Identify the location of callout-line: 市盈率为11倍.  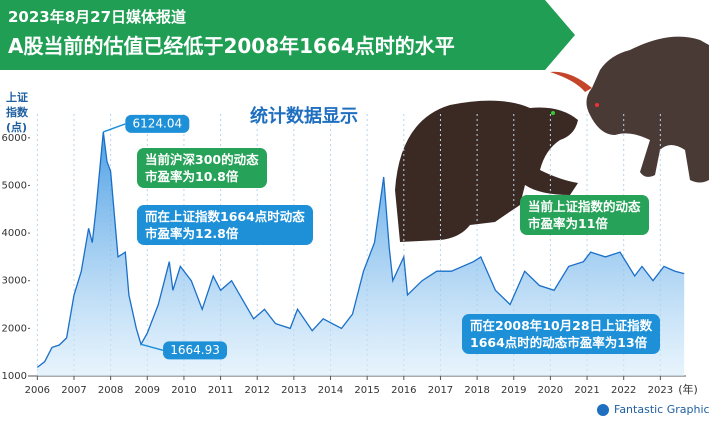
(568, 223).